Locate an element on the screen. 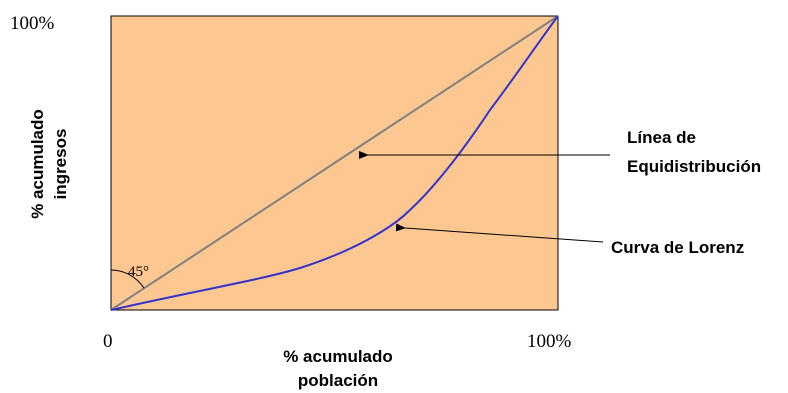  equality-line-label-line1: Línea de is located at coordinates (661, 137).